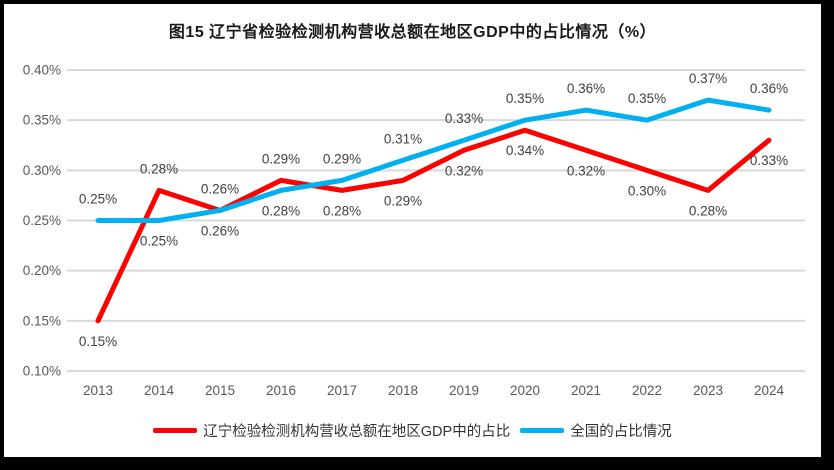 Image resolution: width=834 pixels, height=470 pixels. I want to click on x-axis-tick-label: 2014, so click(159, 390).